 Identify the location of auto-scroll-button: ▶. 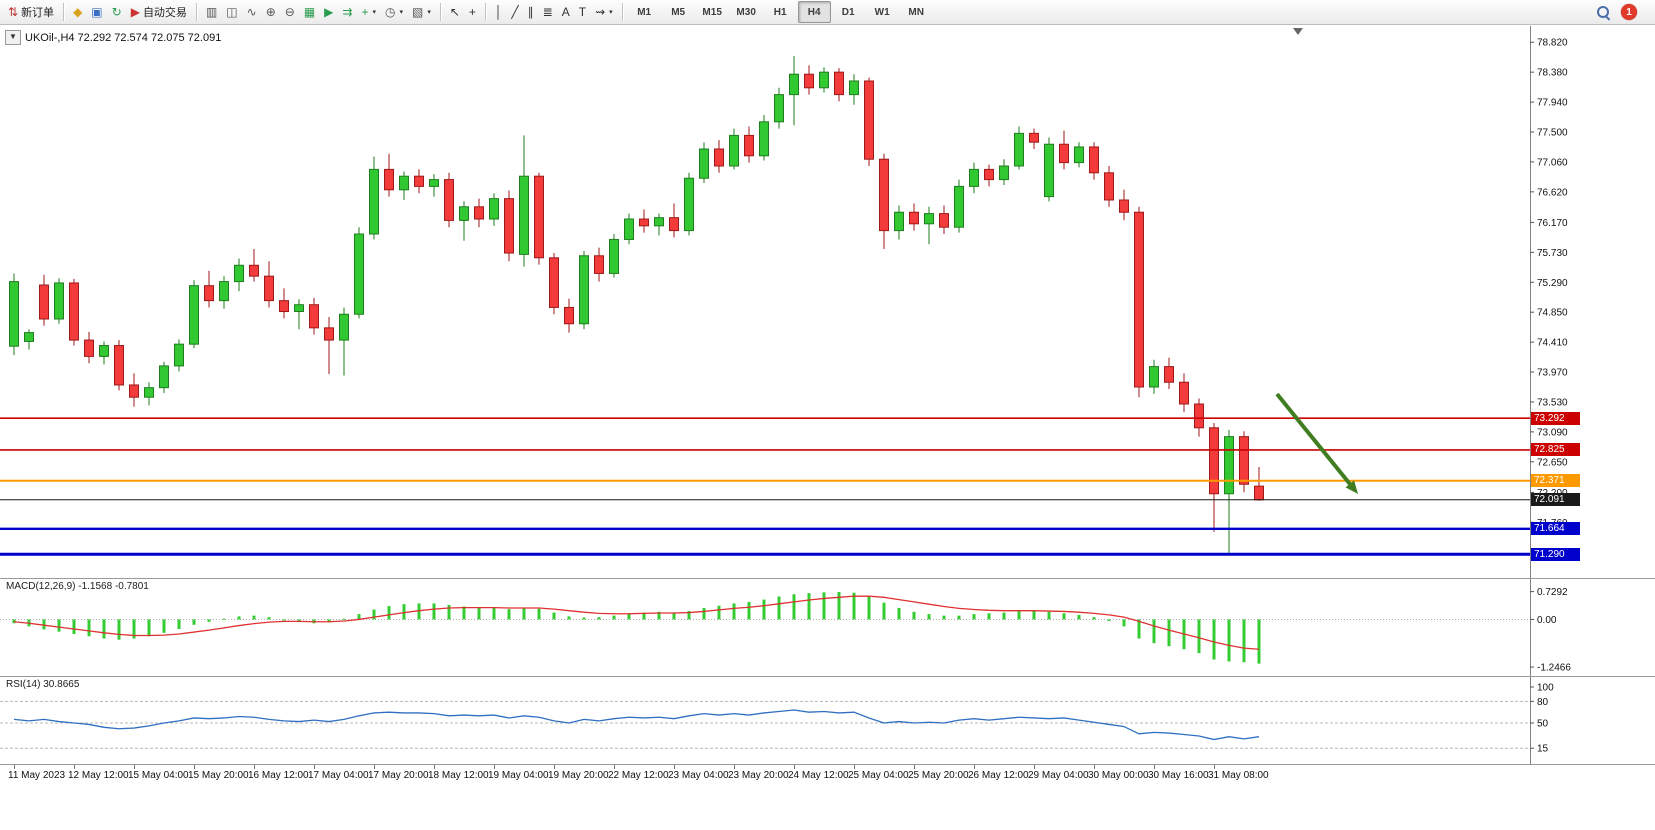
(328, 12).